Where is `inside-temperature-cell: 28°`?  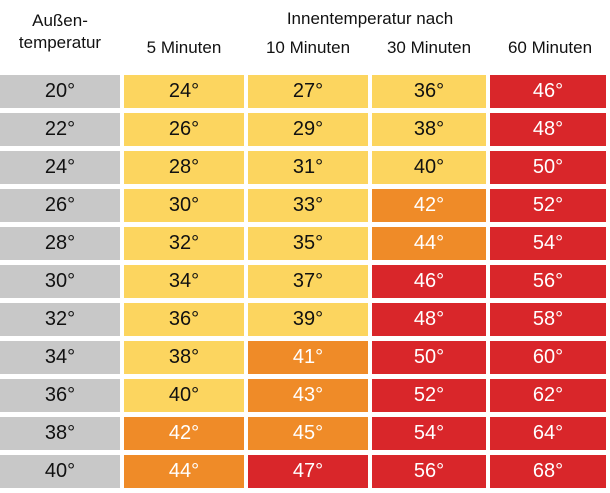 inside-temperature-cell: 28° is located at coordinates (184, 167).